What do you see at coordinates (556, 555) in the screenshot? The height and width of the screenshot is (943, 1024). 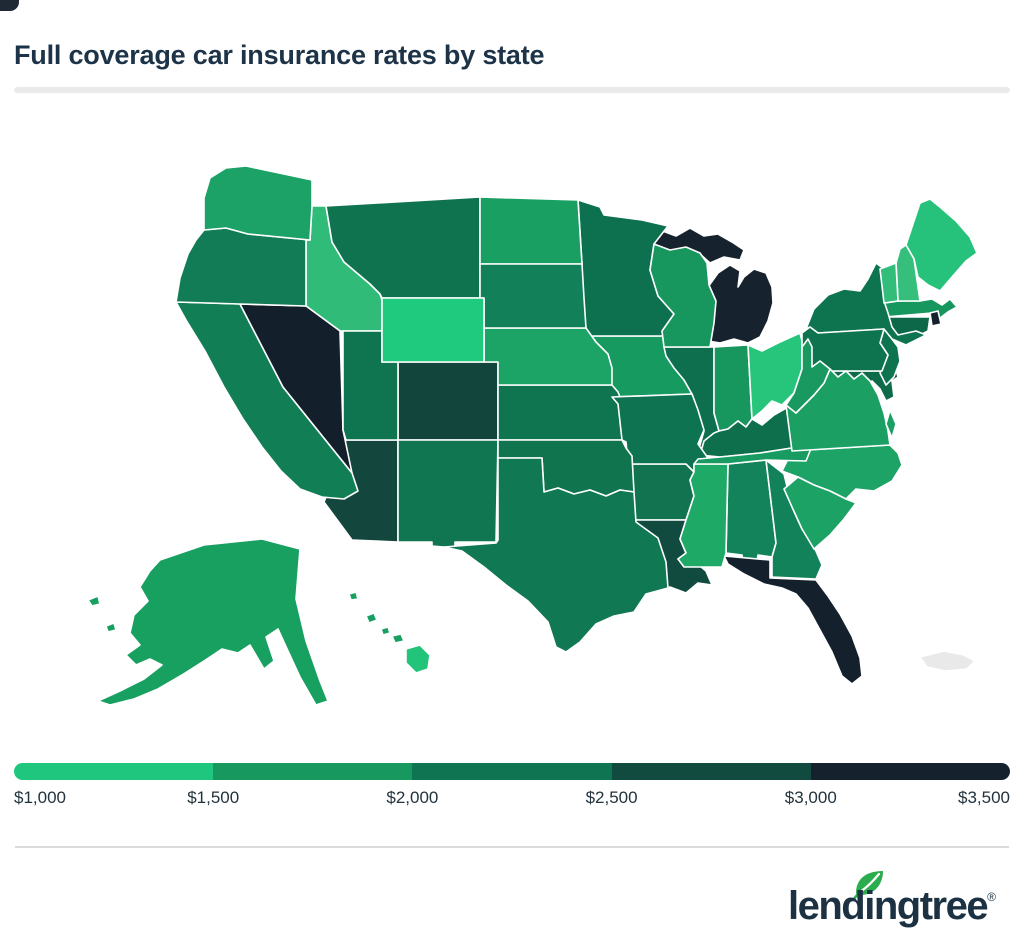 I see `state-tx: Texas — $2,000–$2,500` at bounding box center [556, 555].